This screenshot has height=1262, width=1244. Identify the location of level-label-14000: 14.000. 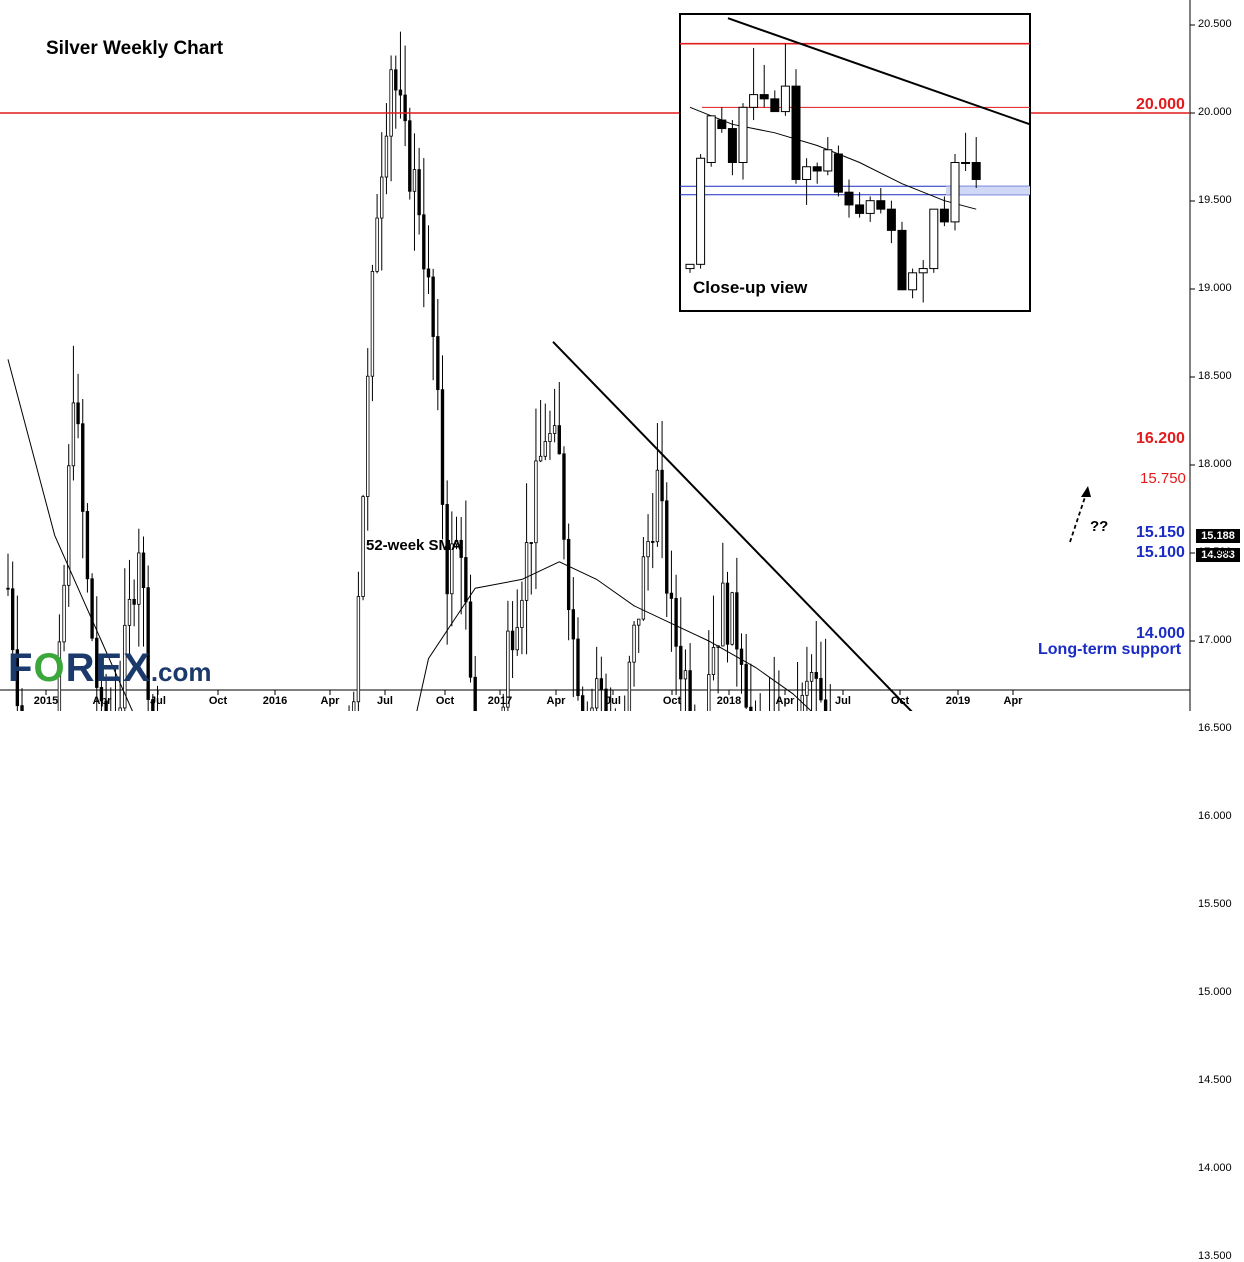
(1160, 633).